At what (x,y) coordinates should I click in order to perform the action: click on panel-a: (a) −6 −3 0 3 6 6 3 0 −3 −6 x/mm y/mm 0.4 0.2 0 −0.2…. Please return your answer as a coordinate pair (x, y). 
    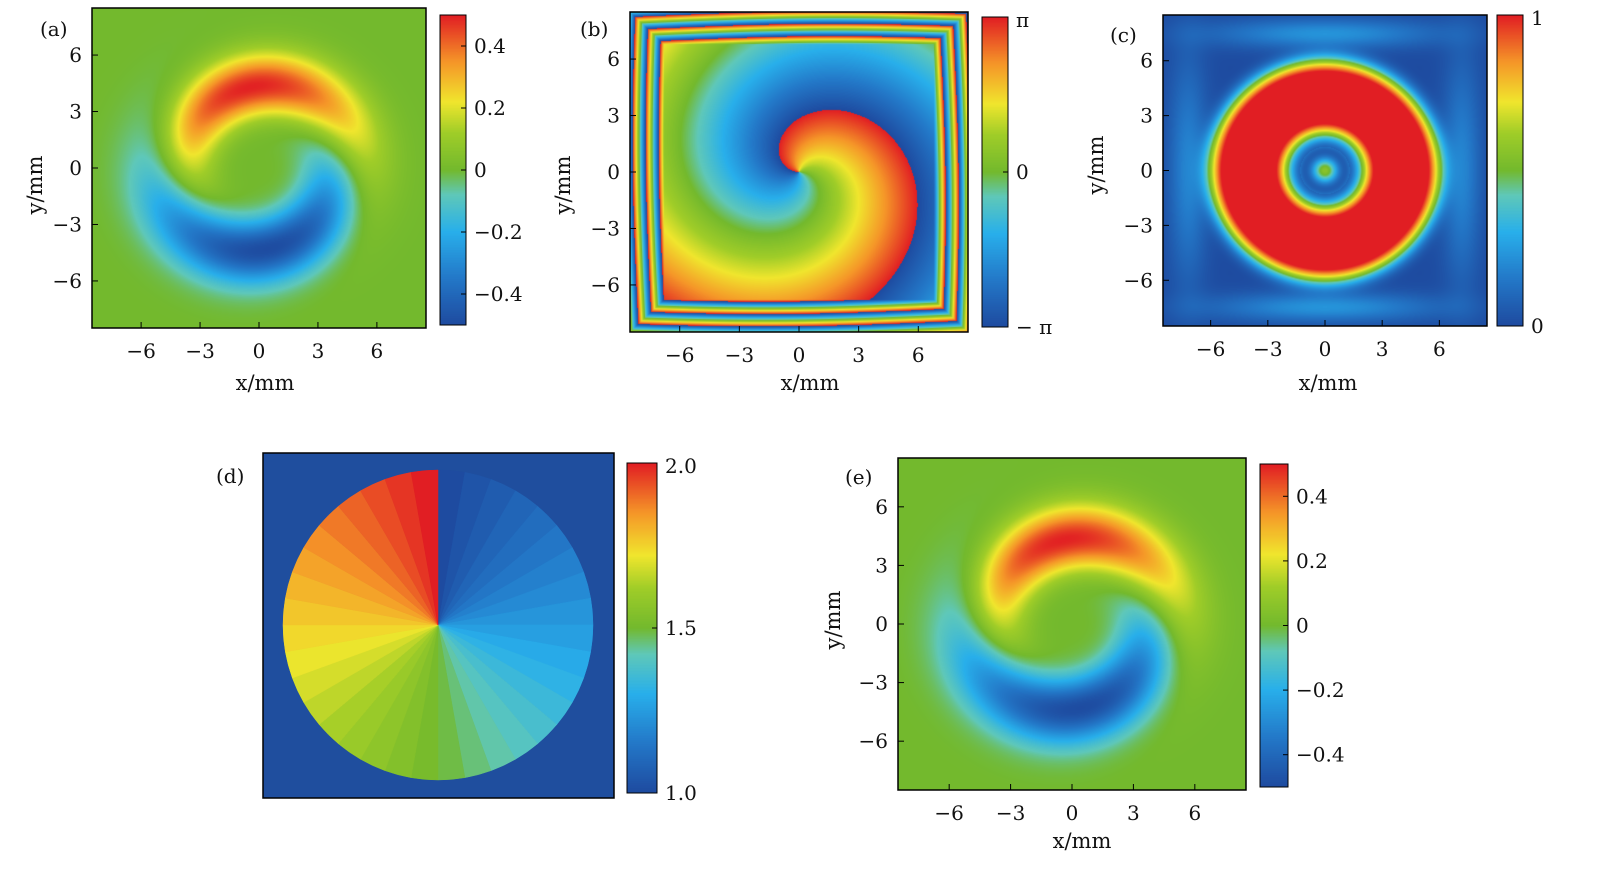
    Looking at the image, I should click on (273, 201).